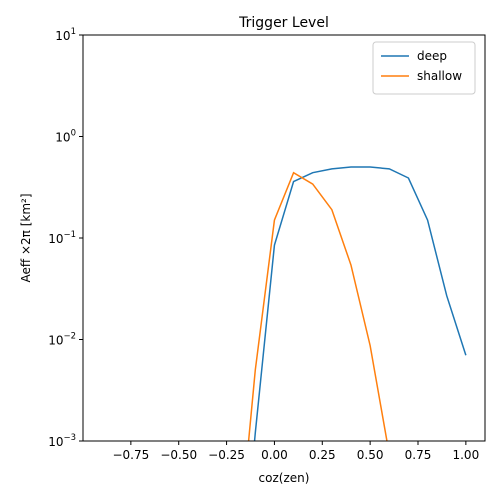  Describe the element at coordinates (274, 455) in the screenshot. I see `x-tick-label: 0.00` at that location.